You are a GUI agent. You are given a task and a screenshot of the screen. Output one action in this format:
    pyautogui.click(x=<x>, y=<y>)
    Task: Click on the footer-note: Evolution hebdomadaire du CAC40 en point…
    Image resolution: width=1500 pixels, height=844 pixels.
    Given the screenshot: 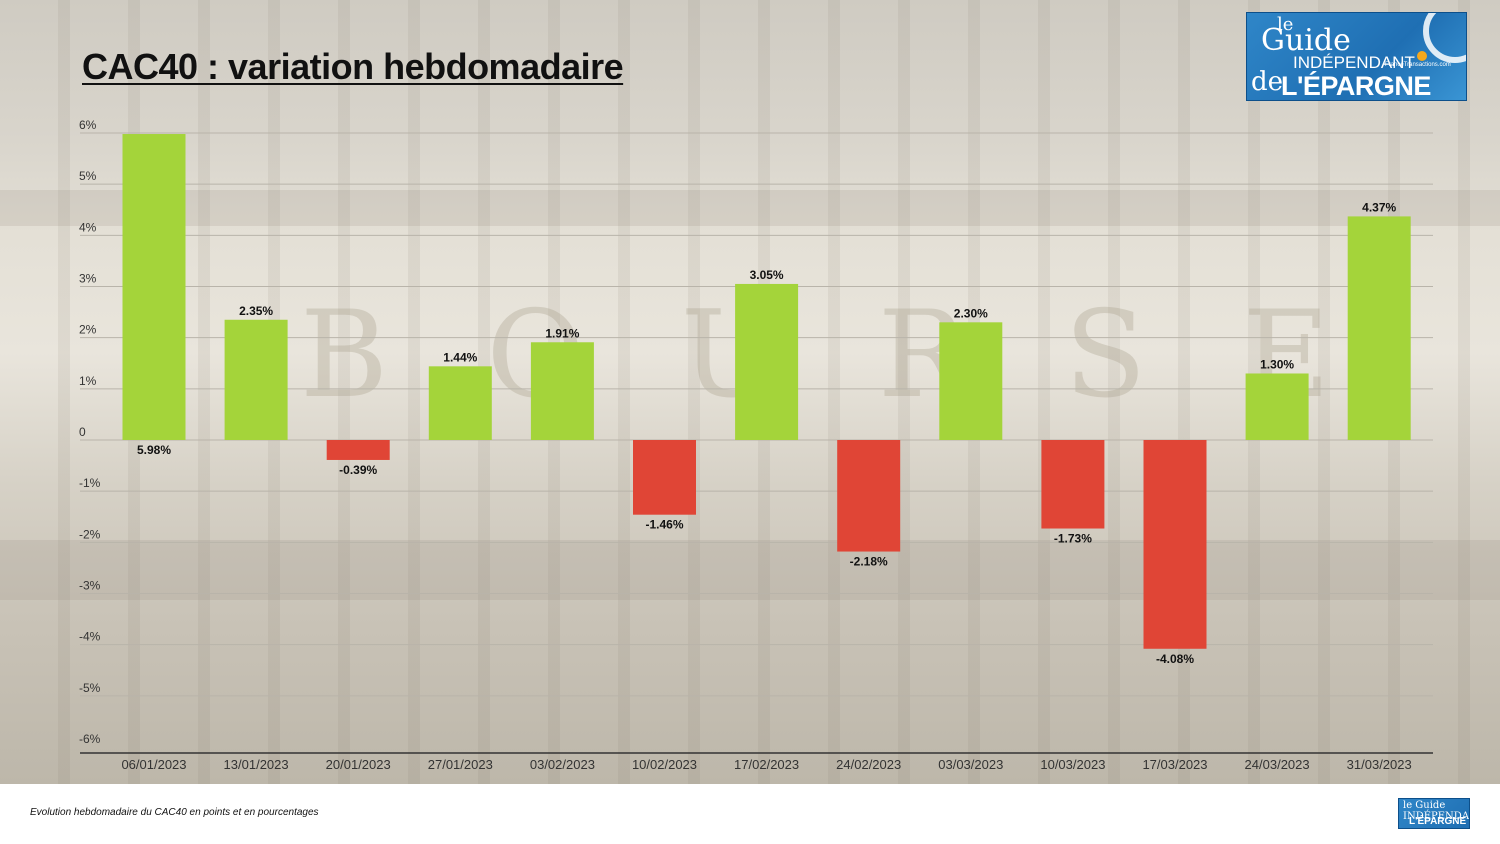 What is the action you would take?
    pyautogui.click(x=174, y=812)
    